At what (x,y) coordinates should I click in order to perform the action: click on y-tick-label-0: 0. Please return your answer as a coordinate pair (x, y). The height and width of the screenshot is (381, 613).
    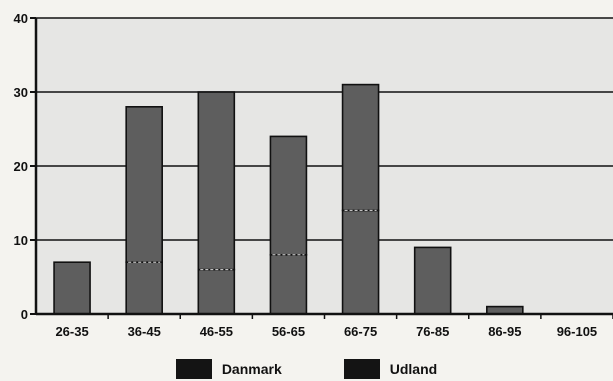
    Looking at the image, I should click on (24, 314).